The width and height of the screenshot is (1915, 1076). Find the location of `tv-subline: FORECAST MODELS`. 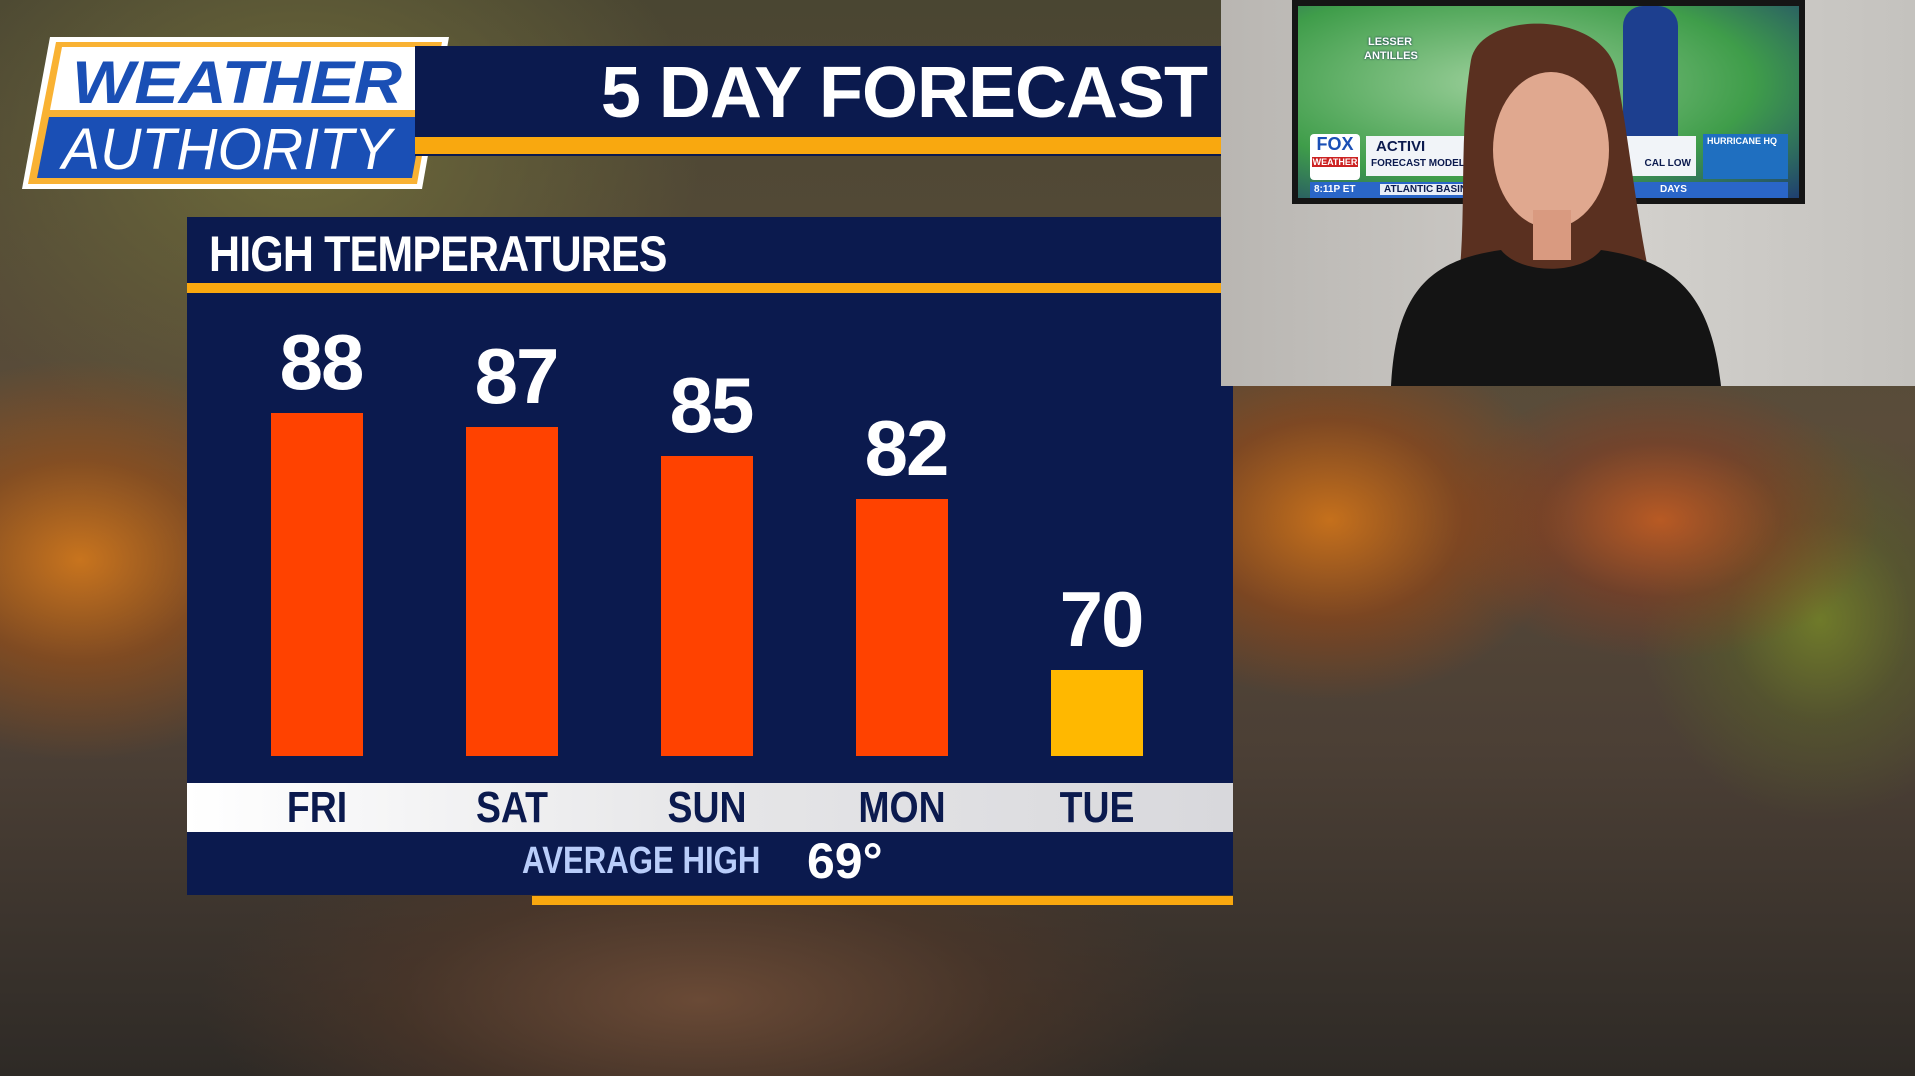

tv-subline: FORECAST MODELS is located at coordinates (1421, 163).